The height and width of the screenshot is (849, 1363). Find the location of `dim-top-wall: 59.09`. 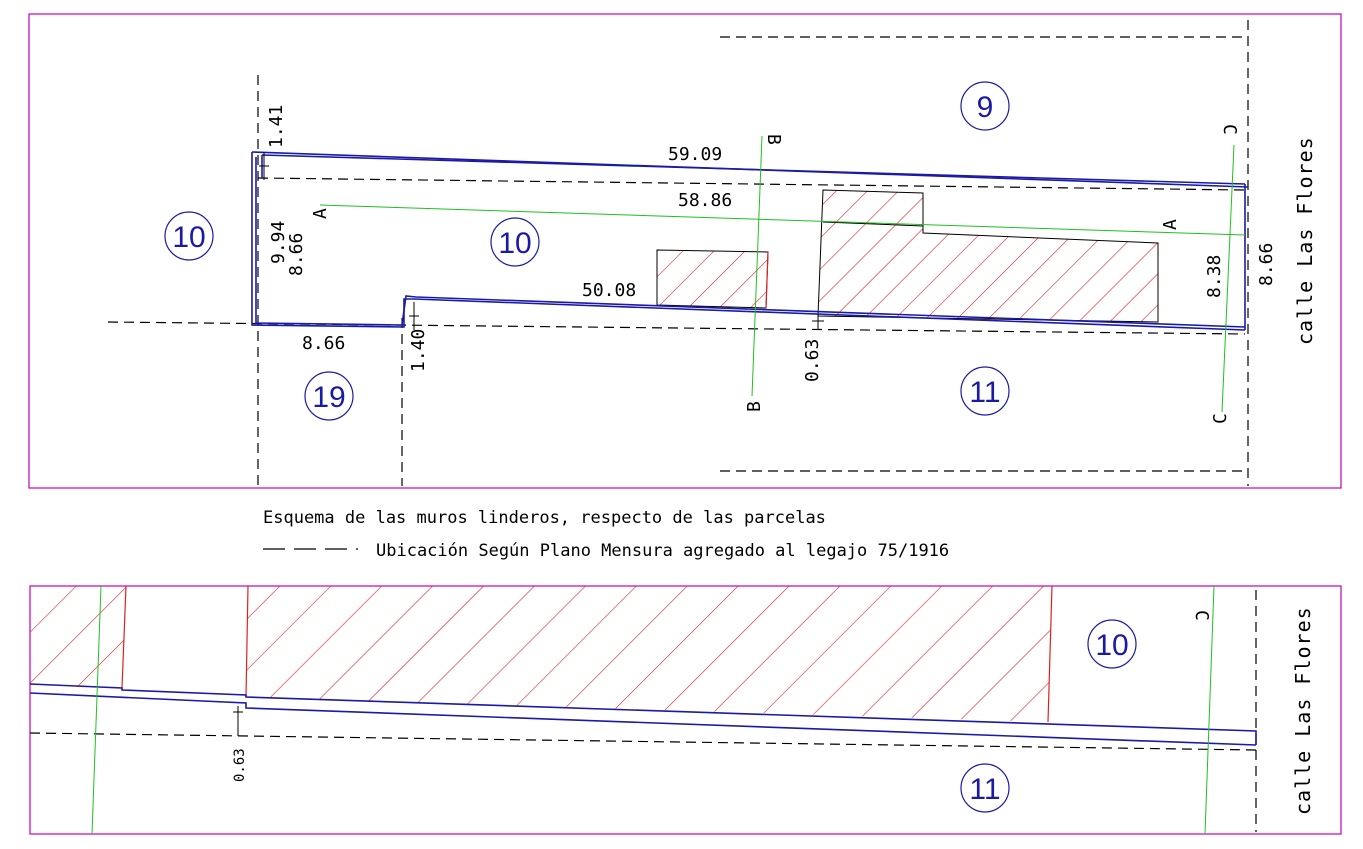

dim-top-wall: 59.09 is located at coordinates (695, 154).